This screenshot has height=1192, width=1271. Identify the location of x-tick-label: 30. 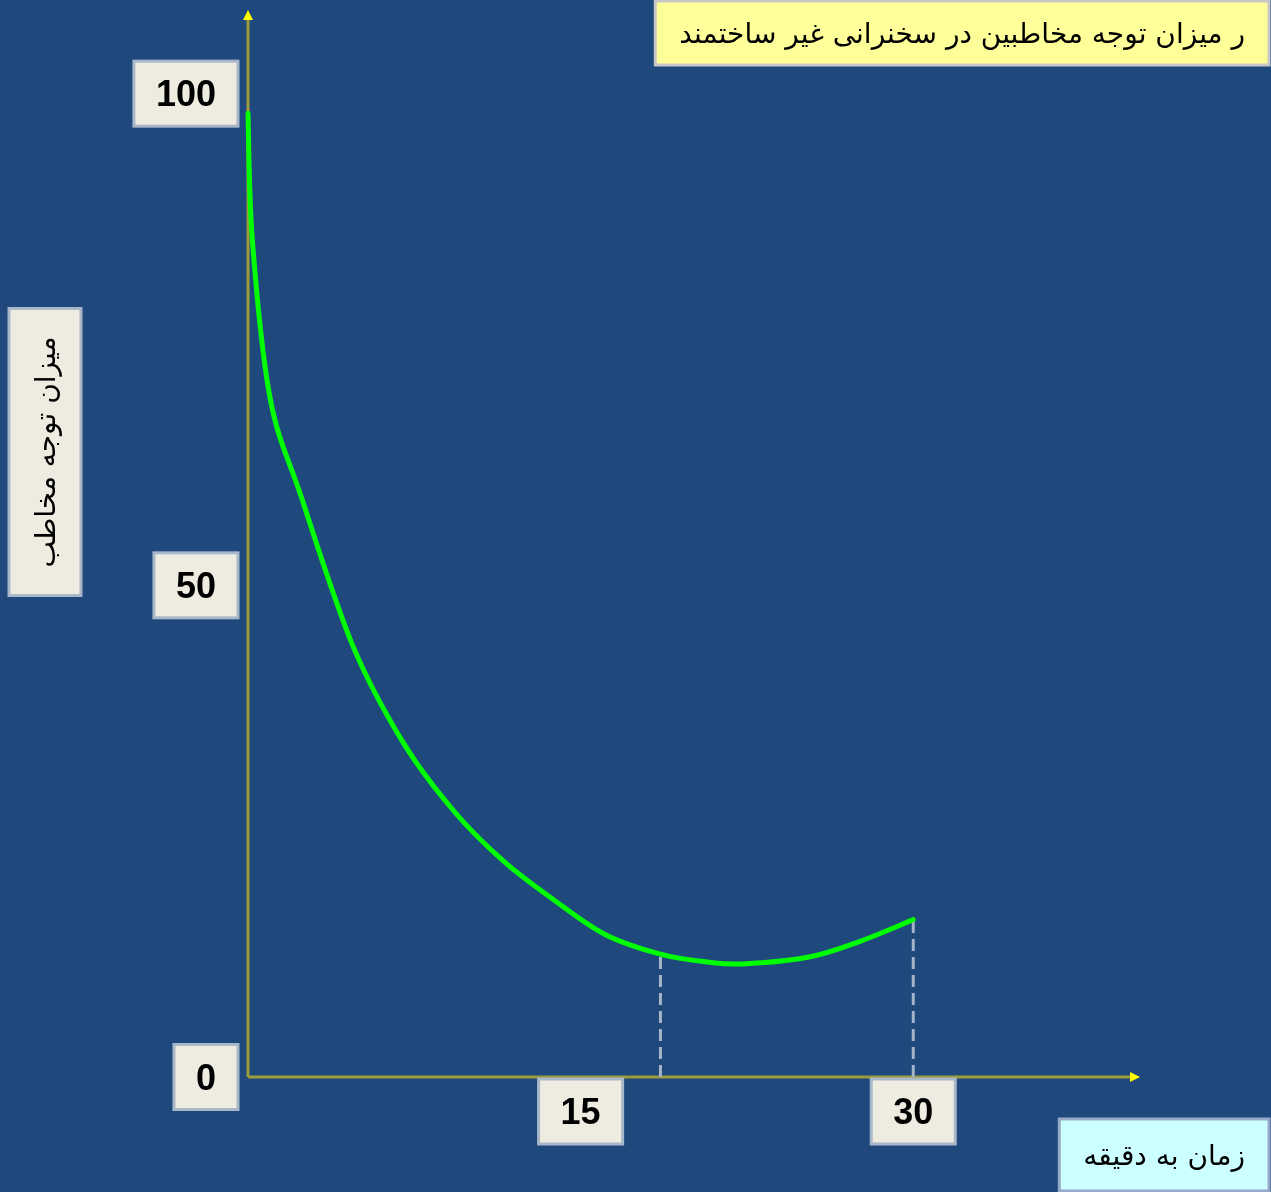
(913, 1111).